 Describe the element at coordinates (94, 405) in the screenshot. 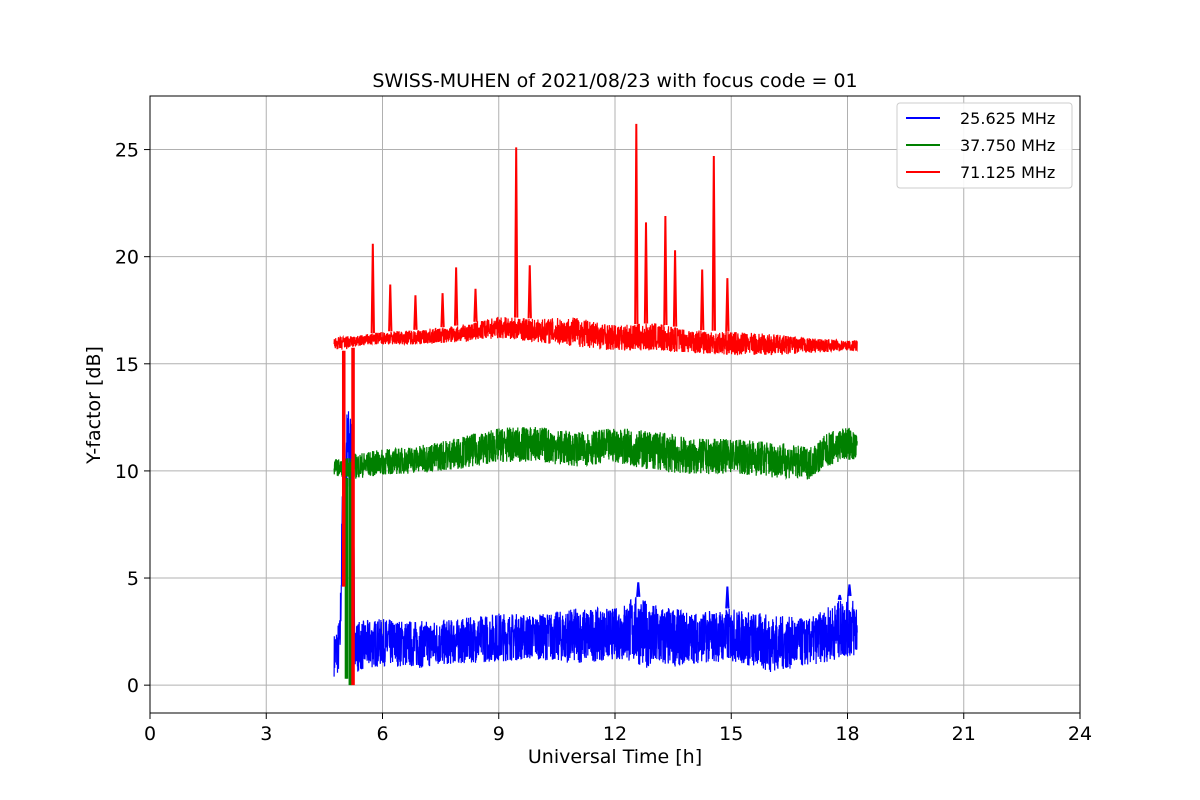

I see `y-axis-label: Y-factor [dB]` at that location.